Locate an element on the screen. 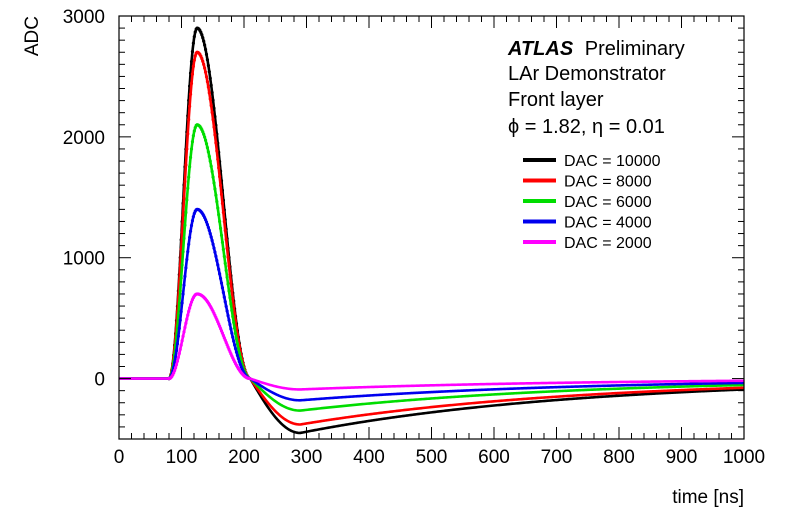 The width and height of the screenshot is (788, 513). x-tick-label: 600 is located at coordinates (494, 457).